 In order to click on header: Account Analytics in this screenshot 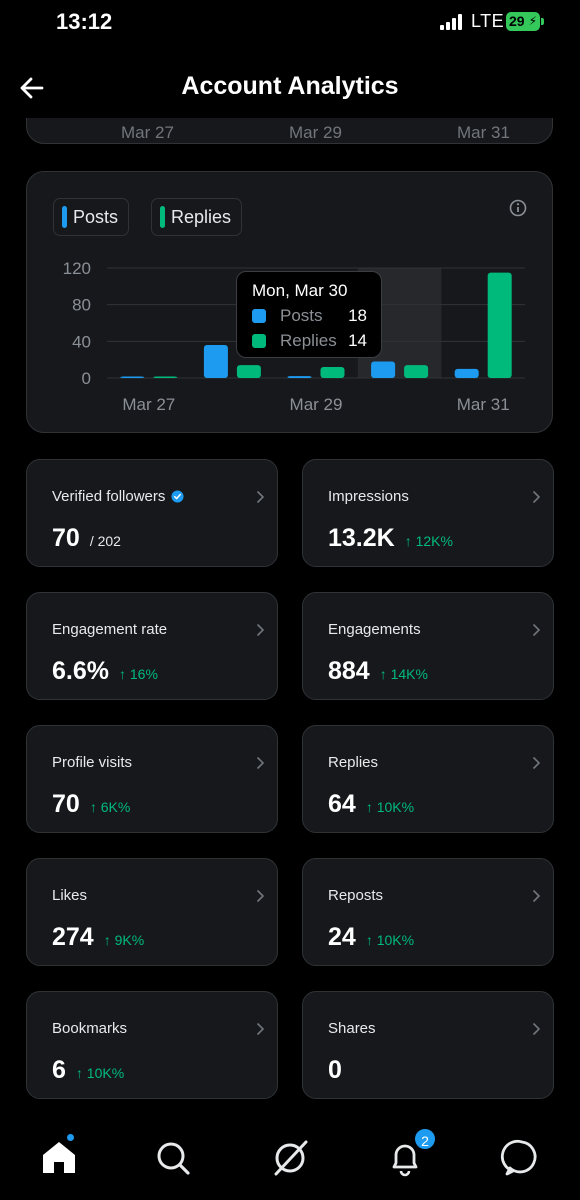, I will do `click(290, 89)`.